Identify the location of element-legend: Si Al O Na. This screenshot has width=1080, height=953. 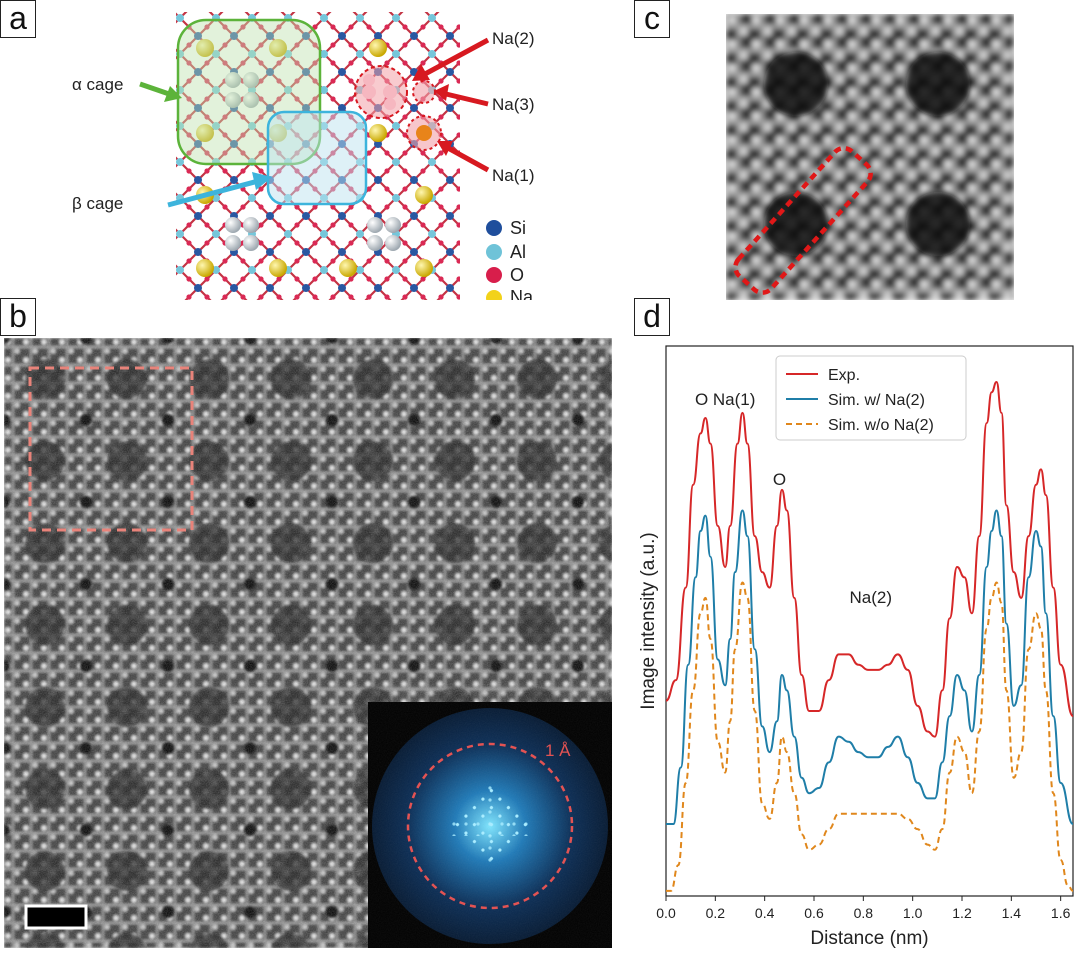
(510, 259).